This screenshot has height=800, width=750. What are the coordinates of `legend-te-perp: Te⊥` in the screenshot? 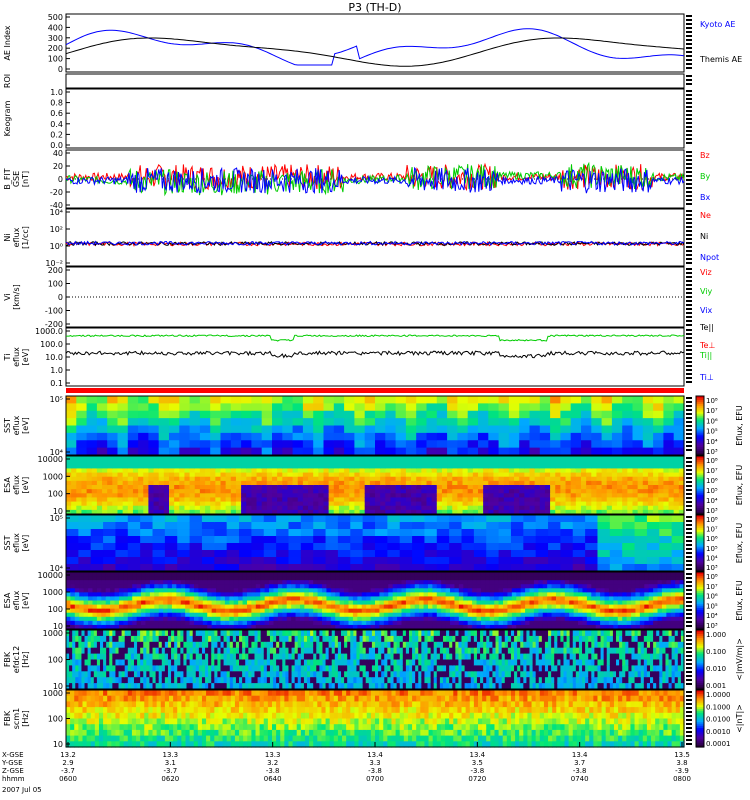 It's located at (707, 345).